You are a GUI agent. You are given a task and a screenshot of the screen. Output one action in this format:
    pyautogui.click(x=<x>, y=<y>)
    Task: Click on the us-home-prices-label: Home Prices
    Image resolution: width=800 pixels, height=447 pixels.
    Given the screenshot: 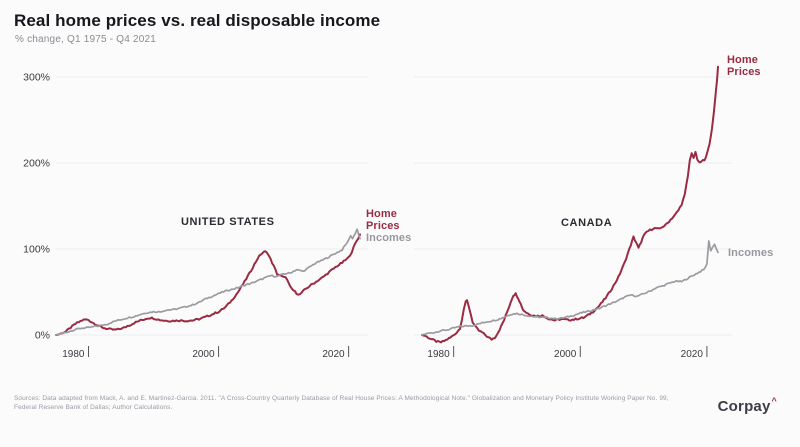 What is the action you would take?
    pyautogui.click(x=383, y=220)
    